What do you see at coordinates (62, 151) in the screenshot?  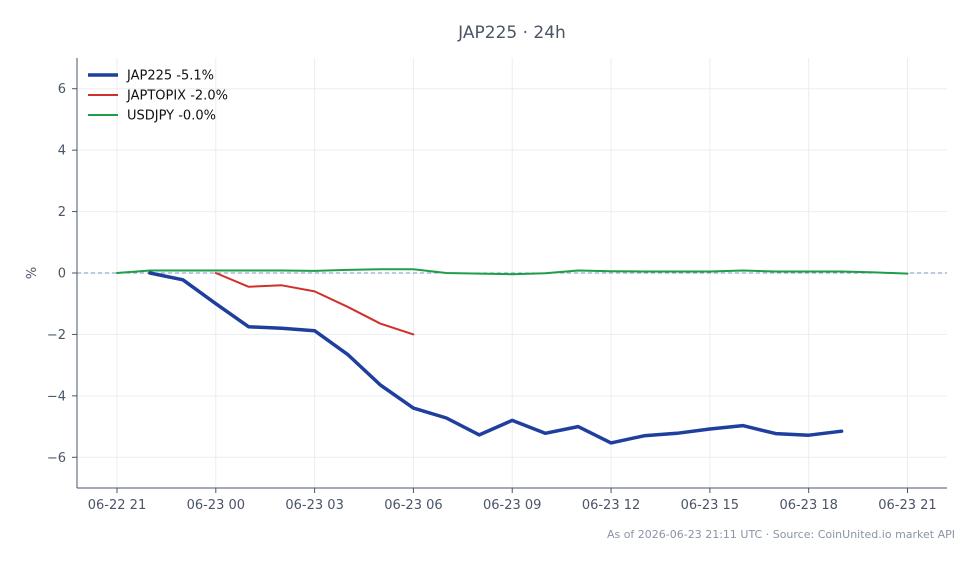 I see `y-tick-label: 4` at bounding box center [62, 151].